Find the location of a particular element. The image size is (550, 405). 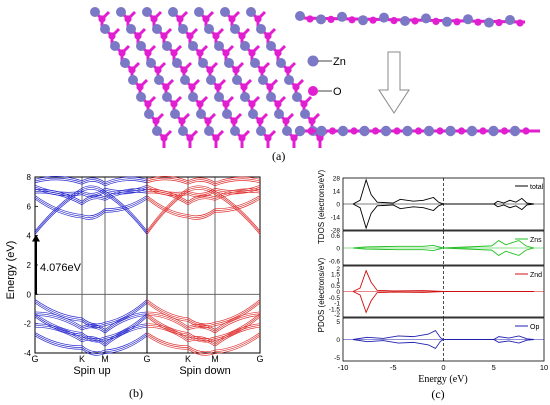

side-view-planar is located at coordinates (412, 131).